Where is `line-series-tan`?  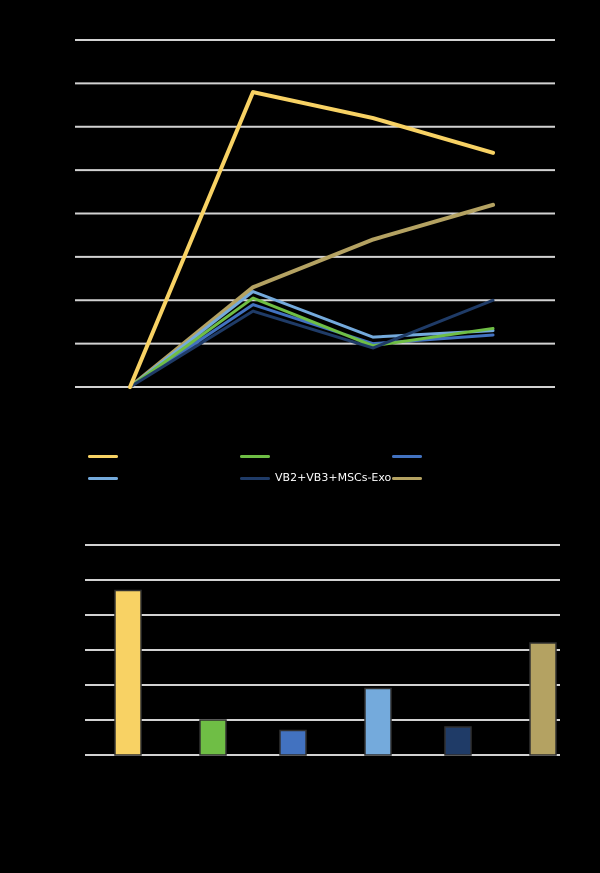 line-series-tan is located at coordinates (311, 295).